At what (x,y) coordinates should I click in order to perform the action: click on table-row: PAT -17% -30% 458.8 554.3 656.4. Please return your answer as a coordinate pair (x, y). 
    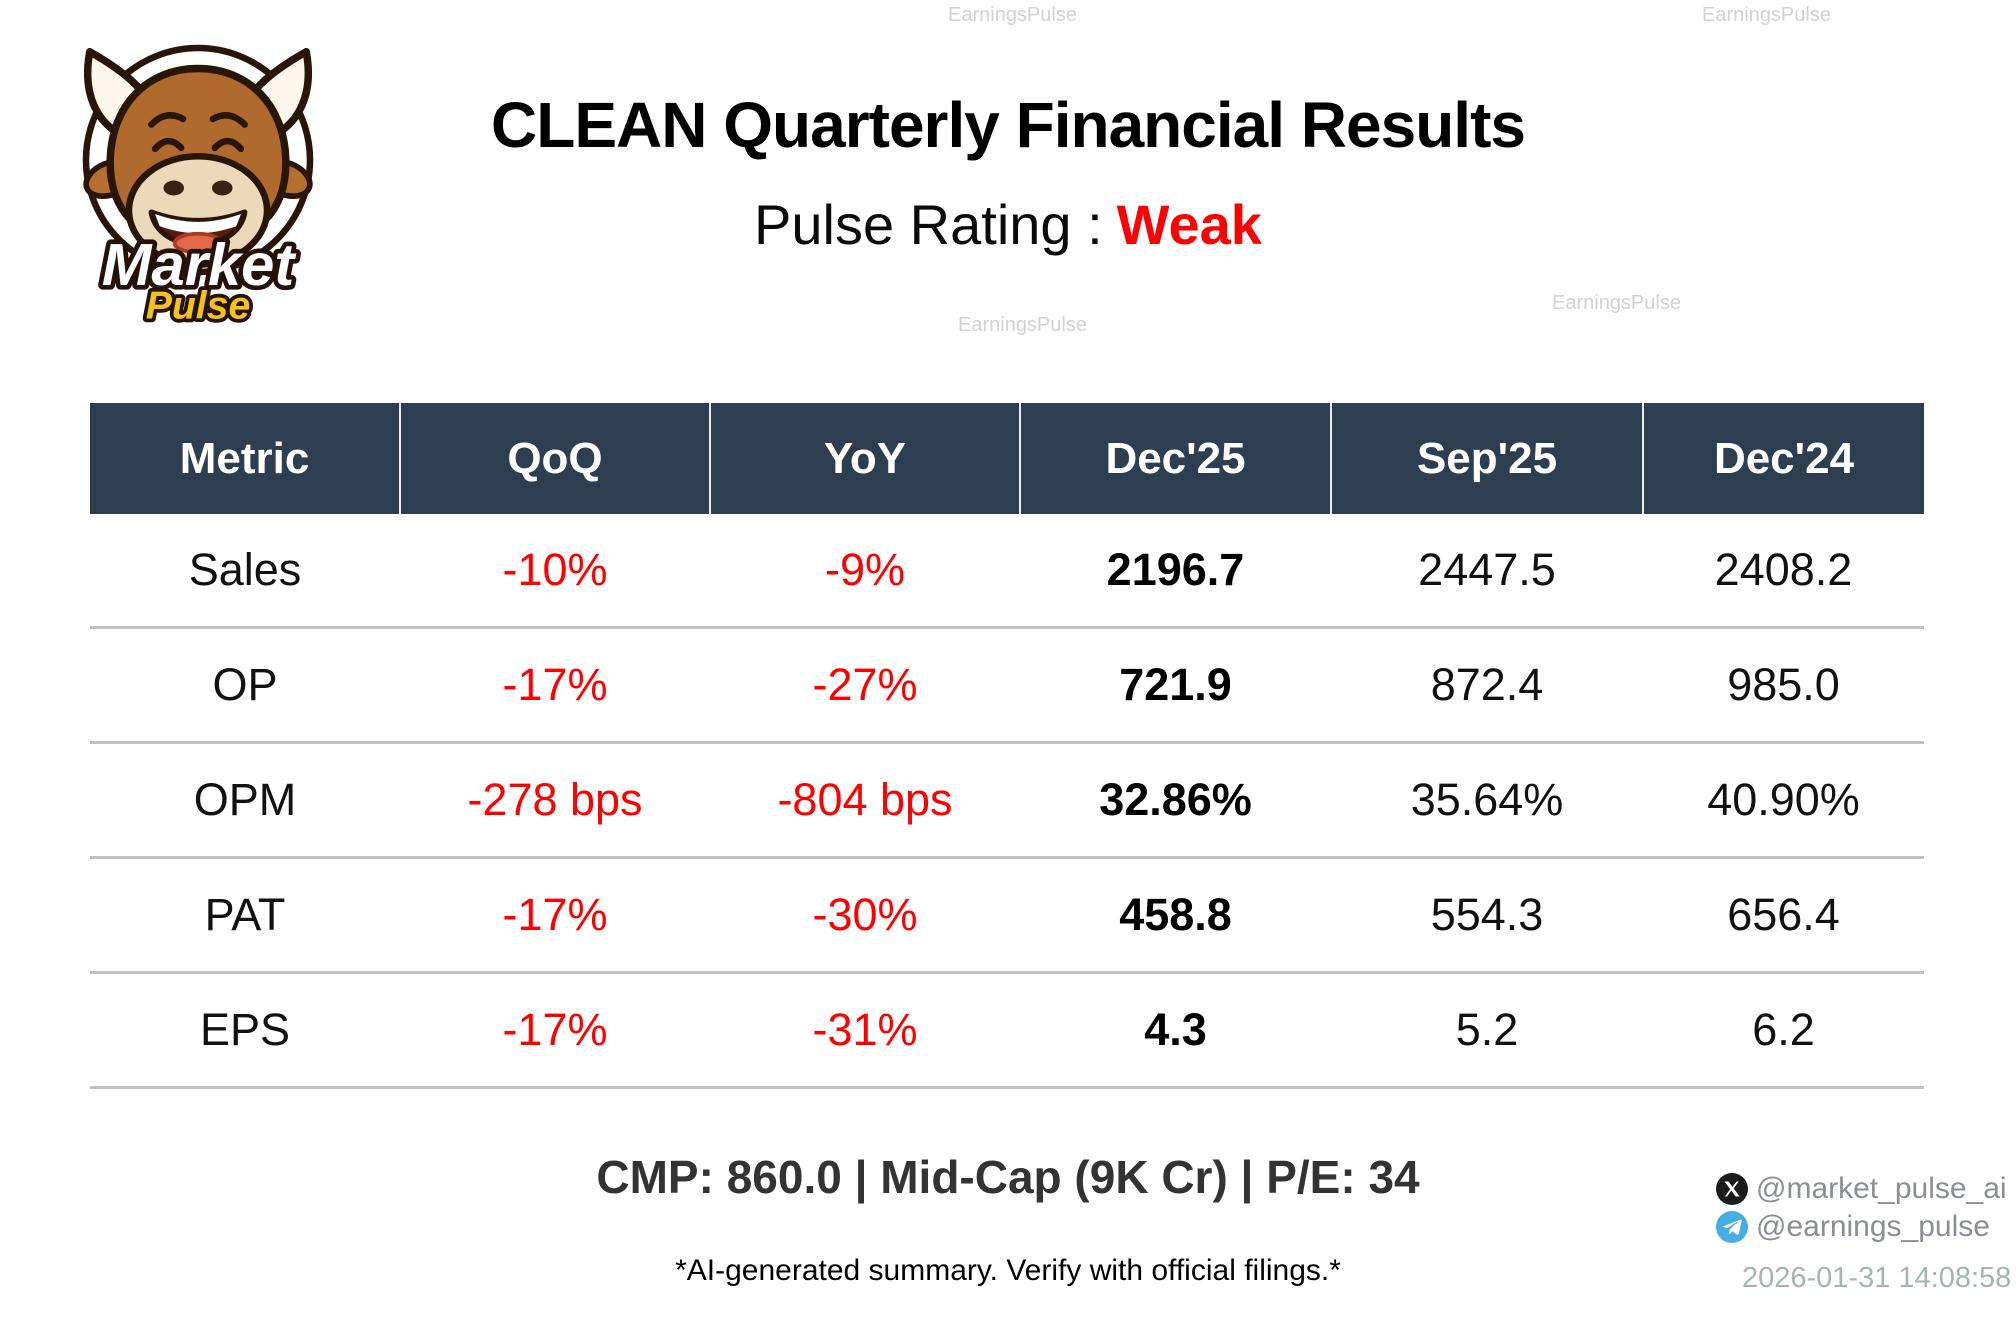
    Looking at the image, I should click on (1007, 915).